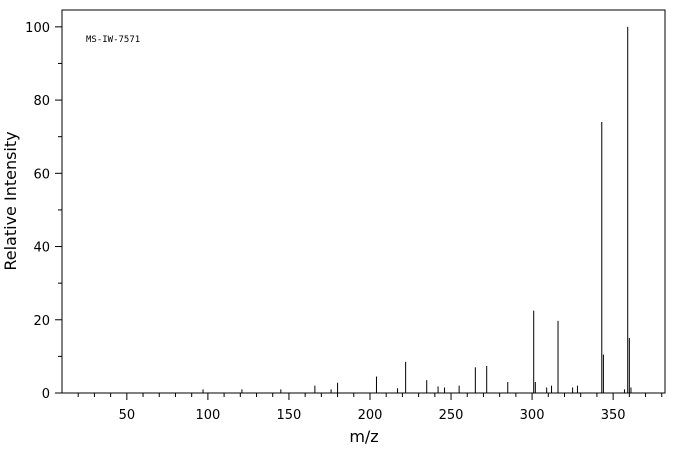 The height and width of the screenshot is (455, 676). I want to click on y-tick-label: 60, so click(41, 174).